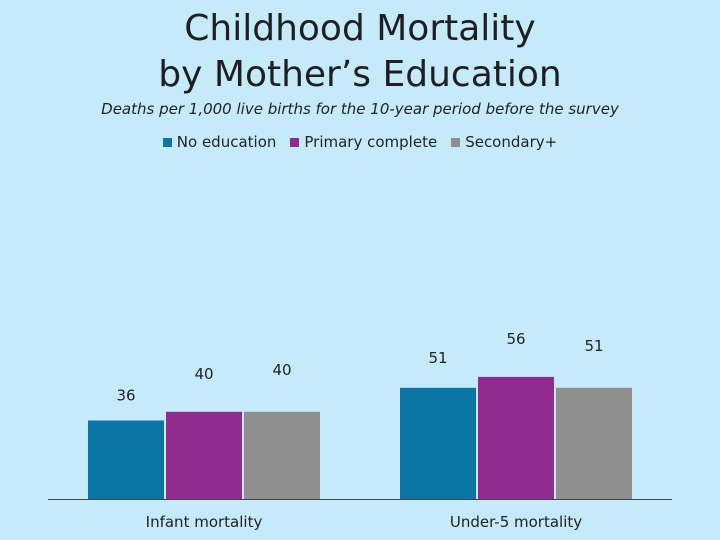  I want to click on data-label-infant-mortality-secondary: 40, so click(281, 370).